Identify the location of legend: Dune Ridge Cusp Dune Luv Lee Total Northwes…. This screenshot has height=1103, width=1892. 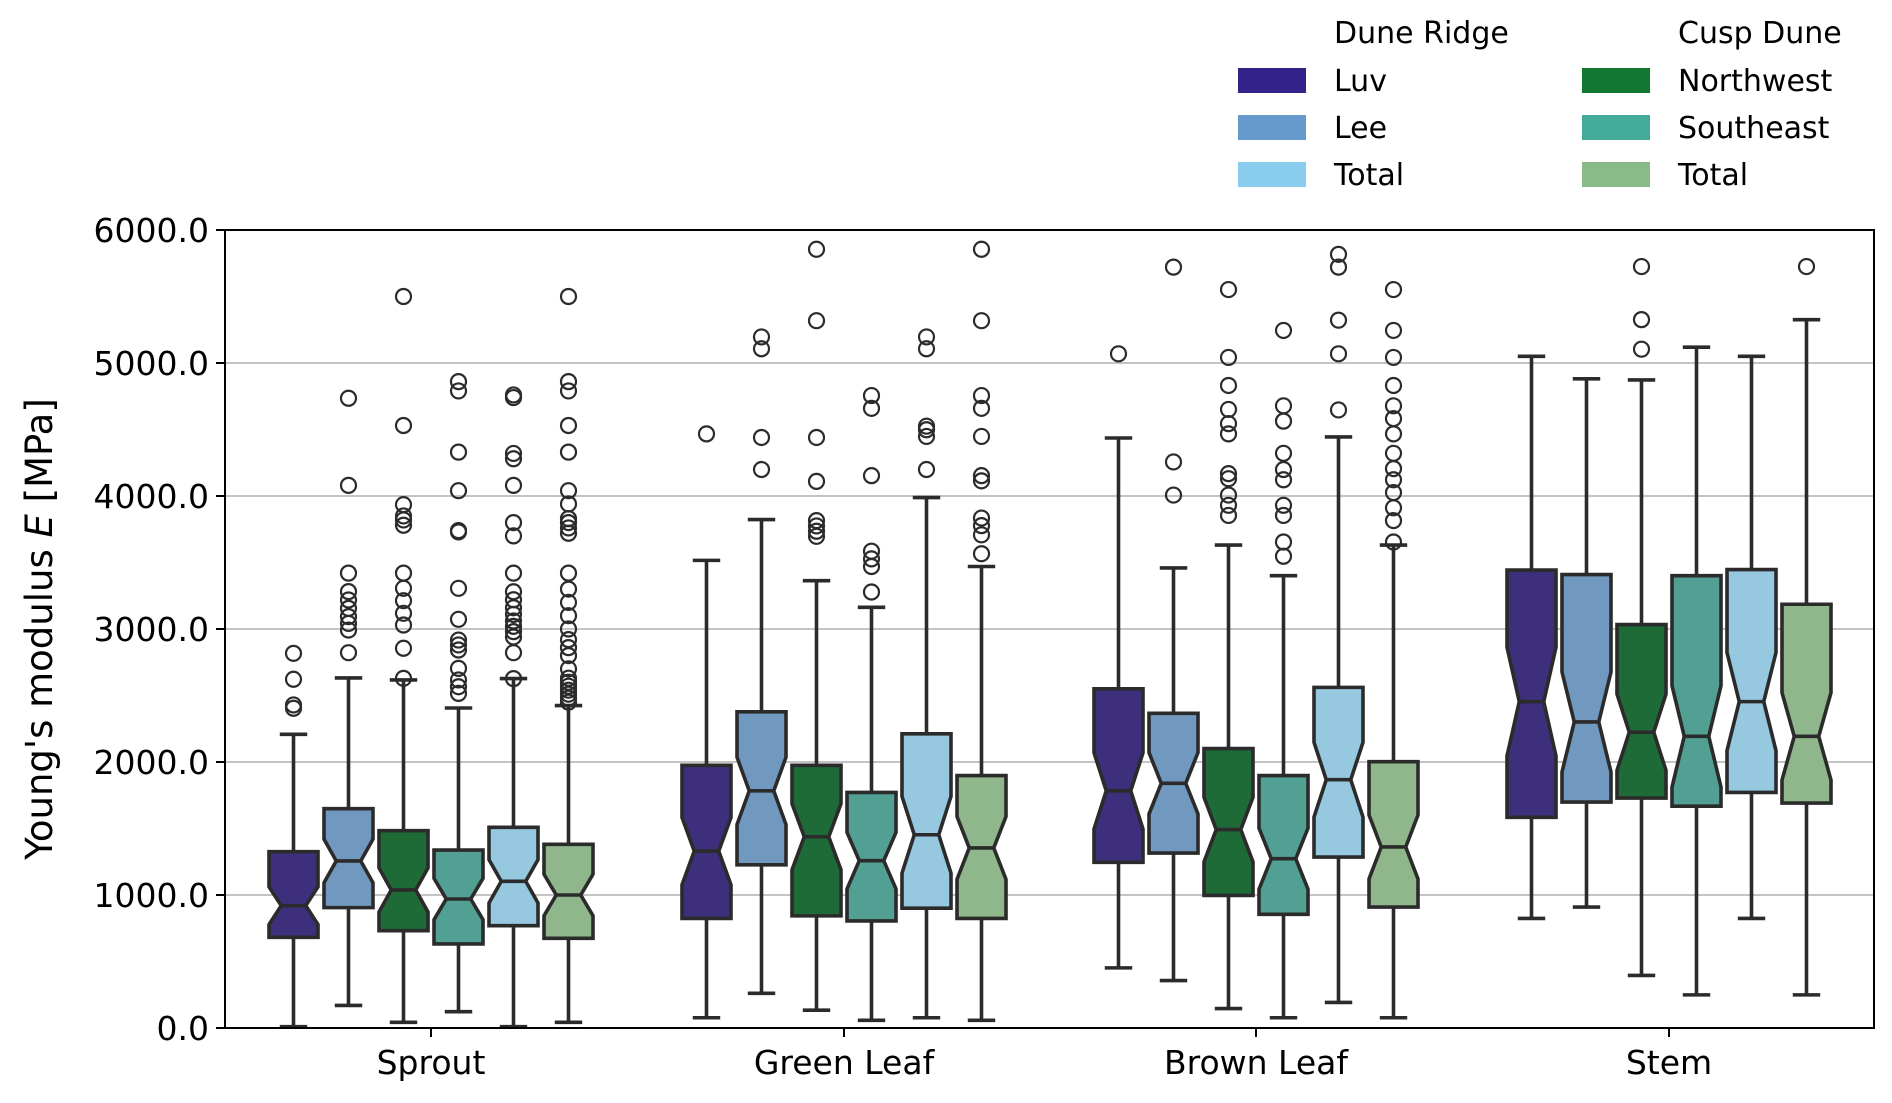
(1540, 104).